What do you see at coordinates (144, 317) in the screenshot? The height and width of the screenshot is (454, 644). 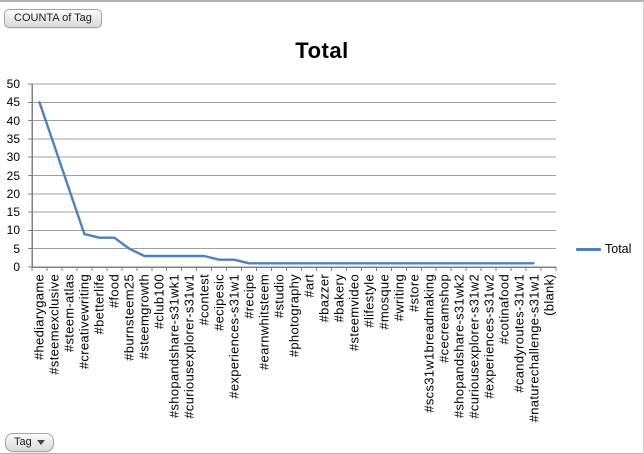 I see `x-axis-category-label: #steemgrowth` at bounding box center [144, 317].